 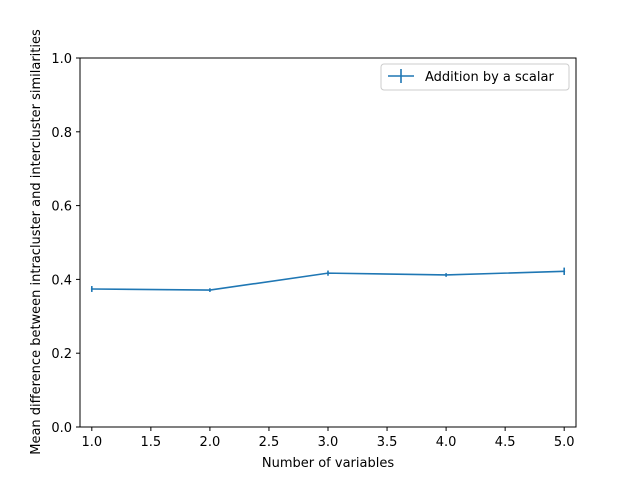 I want to click on y-tick-label: 0.0, so click(x=61, y=428).